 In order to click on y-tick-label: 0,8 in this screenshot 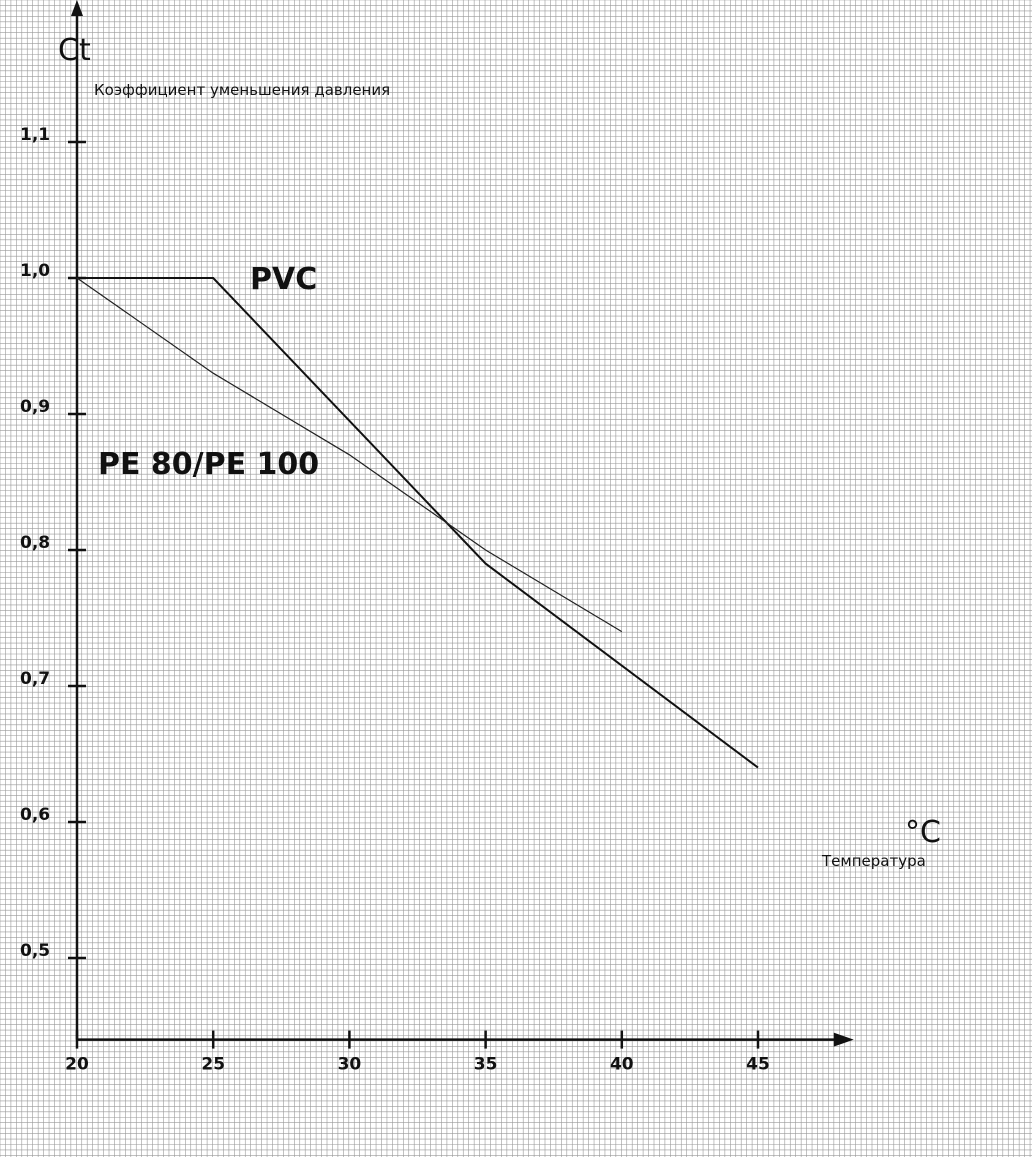, I will do `click(35, 543)`.